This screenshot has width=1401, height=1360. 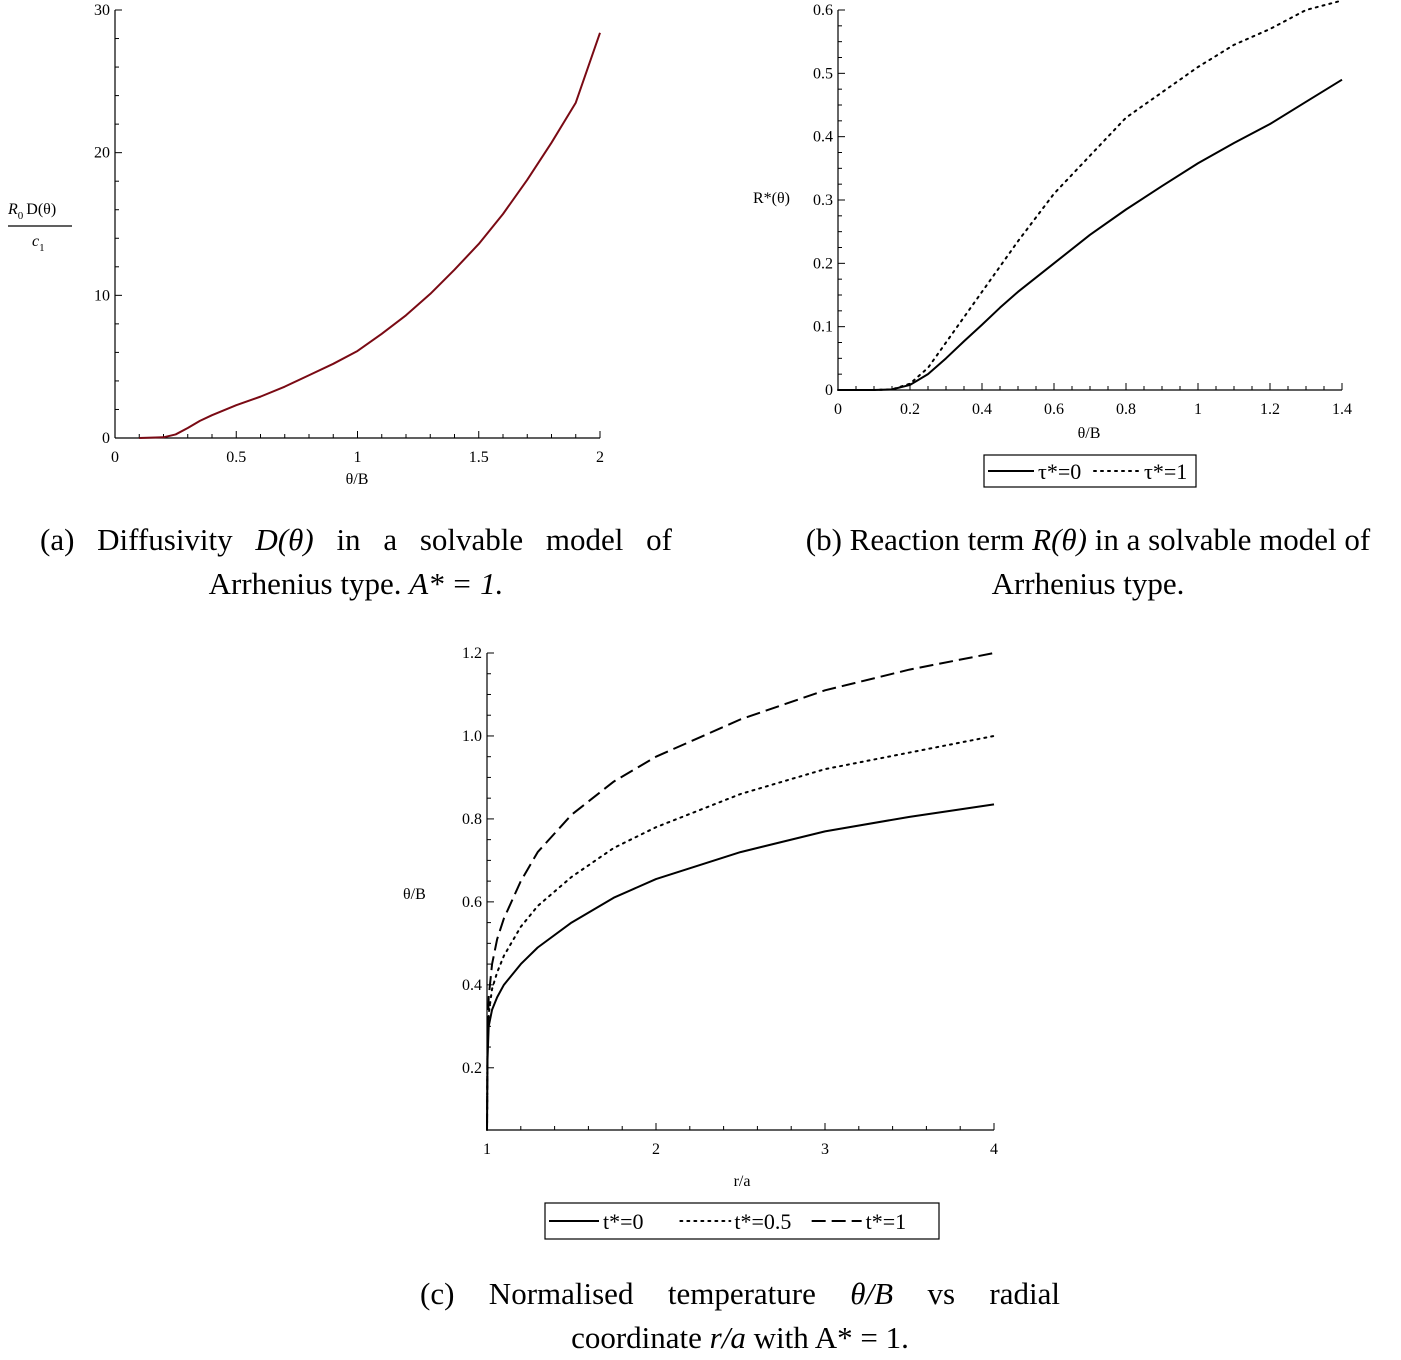 What do you see at coordinates (1165, 471) in the screenshot?
I see `legend-label: τ*=1` at bounding box center [1165, 471].